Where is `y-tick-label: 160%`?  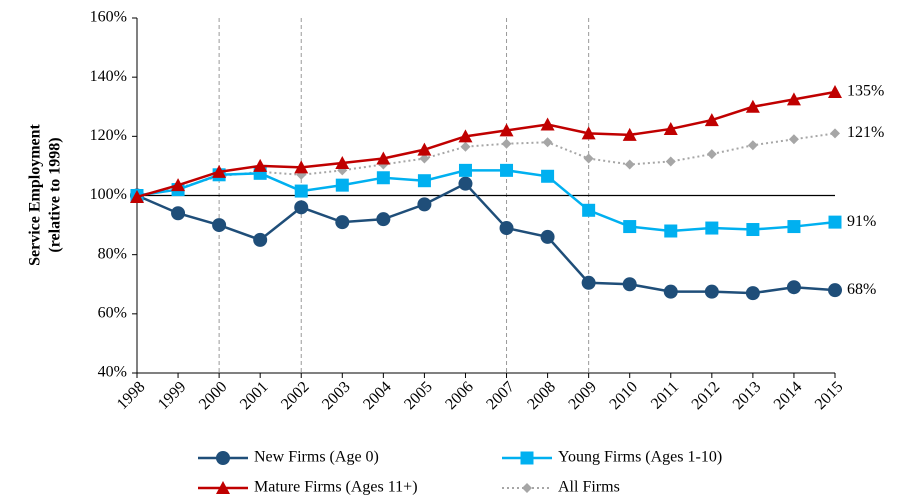
y-tick-label: 160% is located at coordinates (108, 17).